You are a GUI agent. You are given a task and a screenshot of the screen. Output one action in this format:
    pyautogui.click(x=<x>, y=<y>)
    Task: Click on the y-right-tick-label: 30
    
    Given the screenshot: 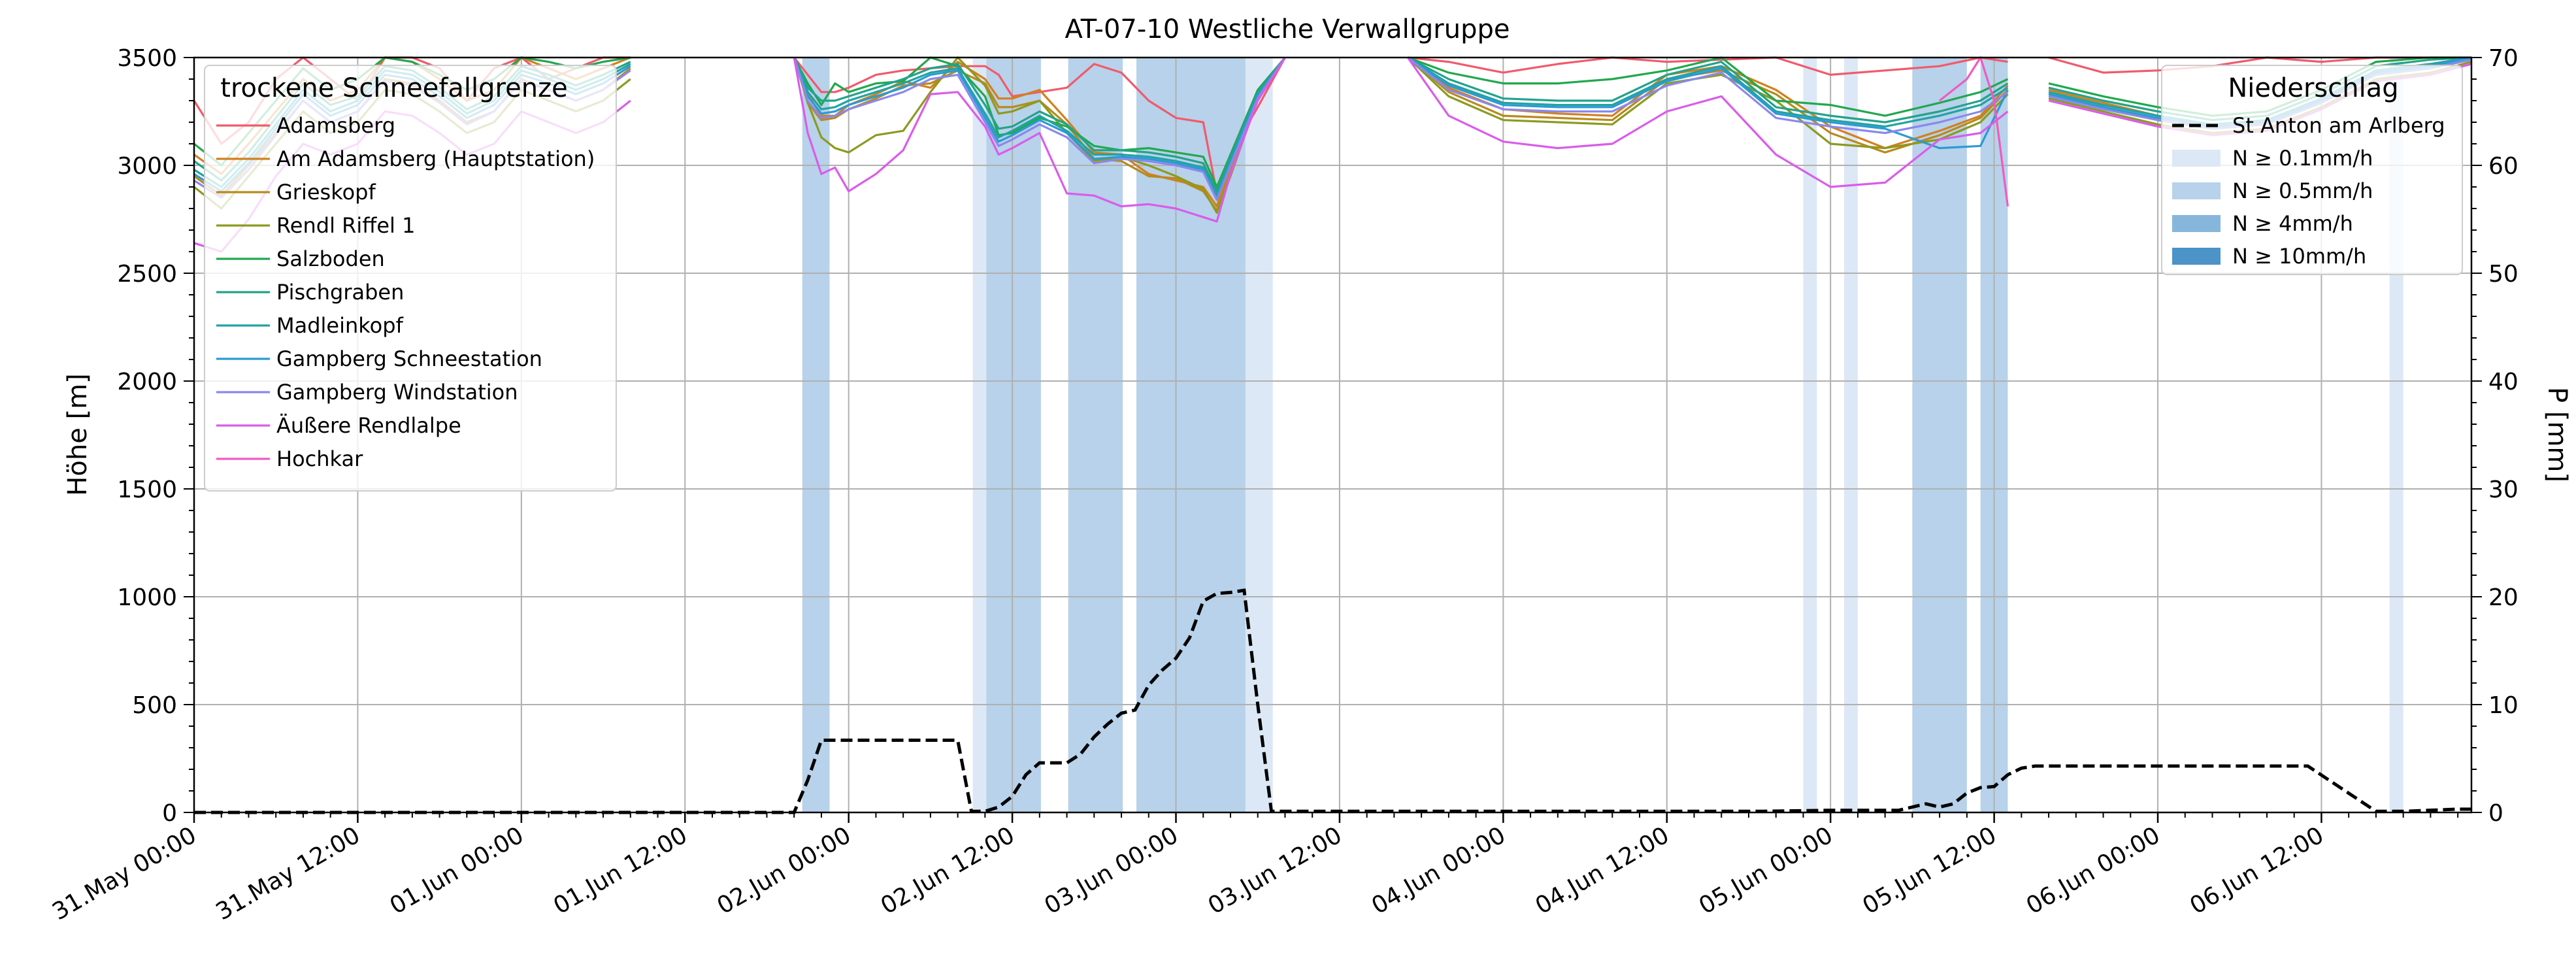 What is the action you would take?
    pyautogui.click(x=2503, y=489)
    